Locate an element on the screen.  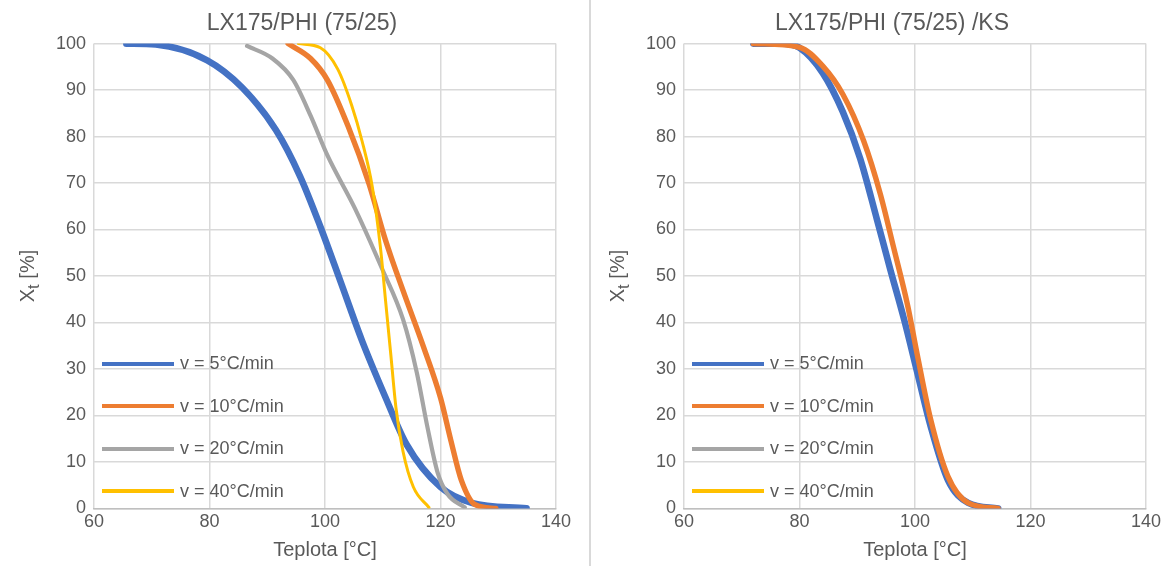
line-series is located at coordinates (363, 276).